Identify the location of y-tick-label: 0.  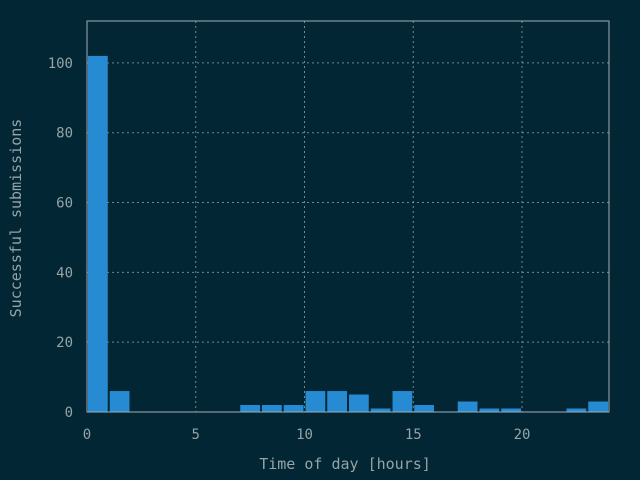
(69, 413).